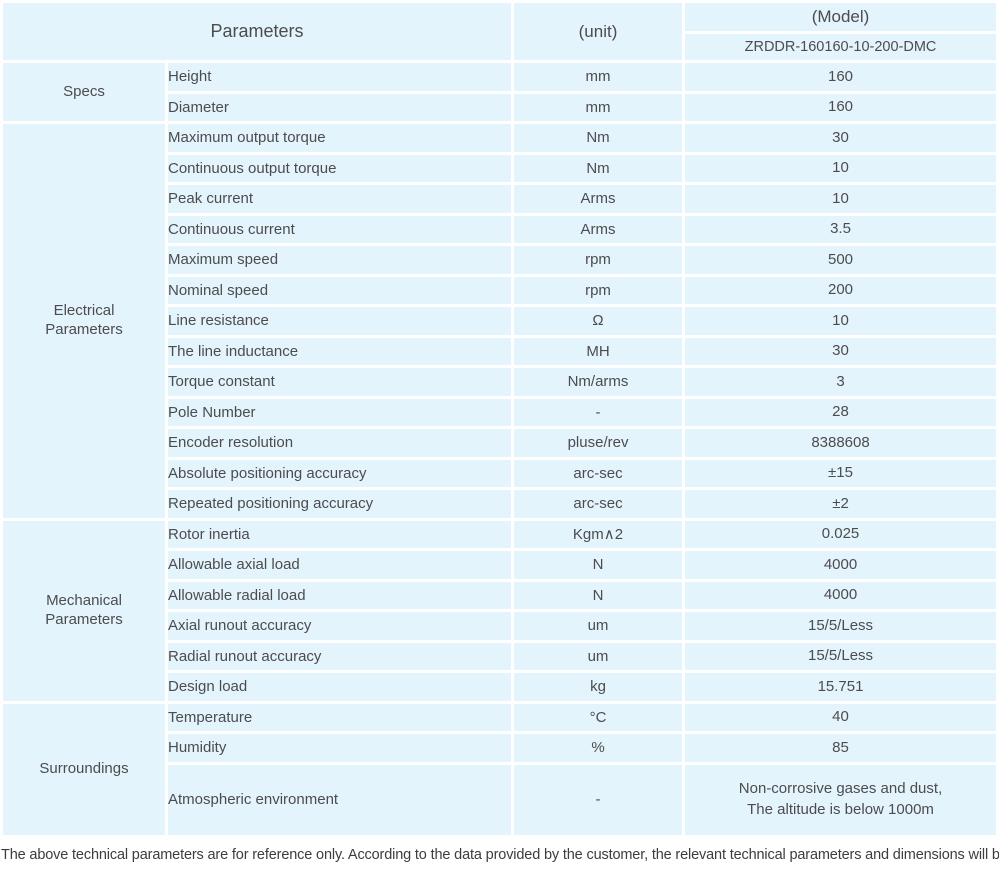 The height and width of the screenshot is (881, 999). I want to click on value-cell: ±15, so click(841, 473).